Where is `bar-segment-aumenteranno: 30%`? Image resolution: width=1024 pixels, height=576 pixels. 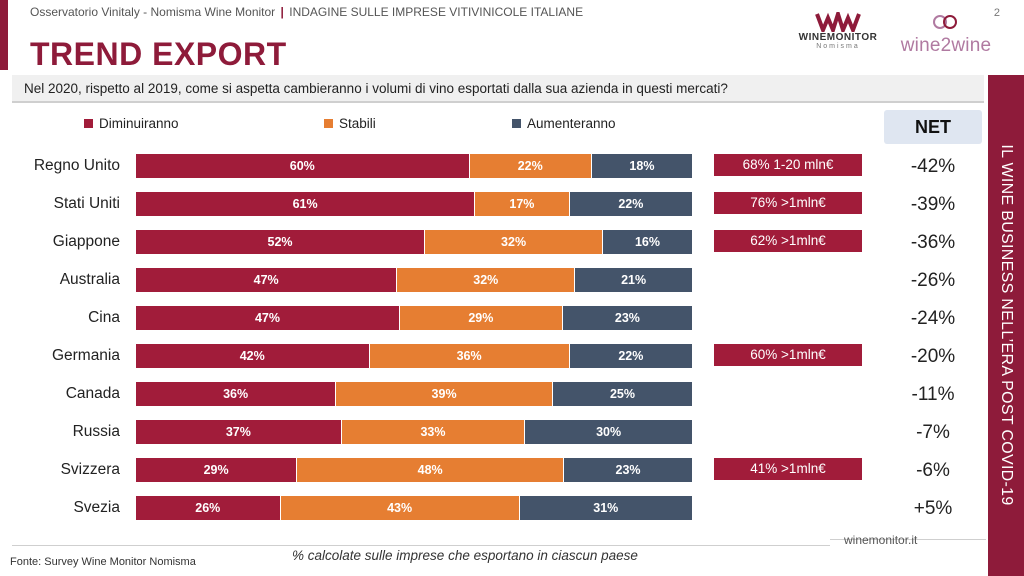
bar-segment-aumenteranno: 30% is located at coordinates (608, 432).